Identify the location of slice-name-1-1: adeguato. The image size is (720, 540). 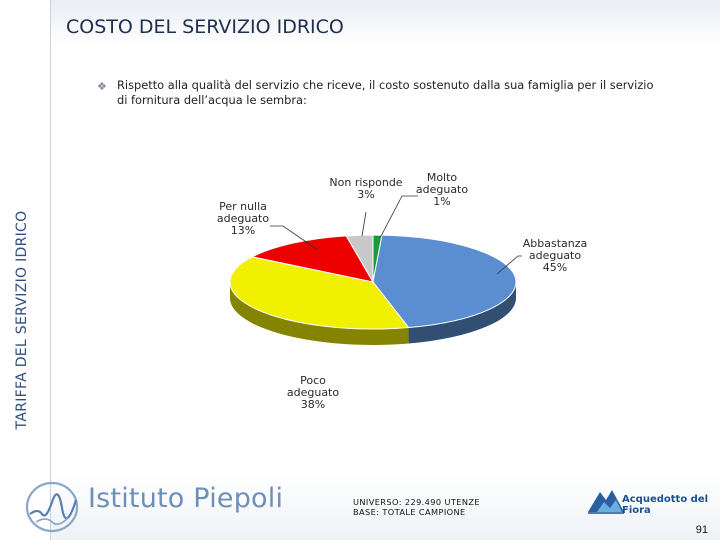
(555, 255).